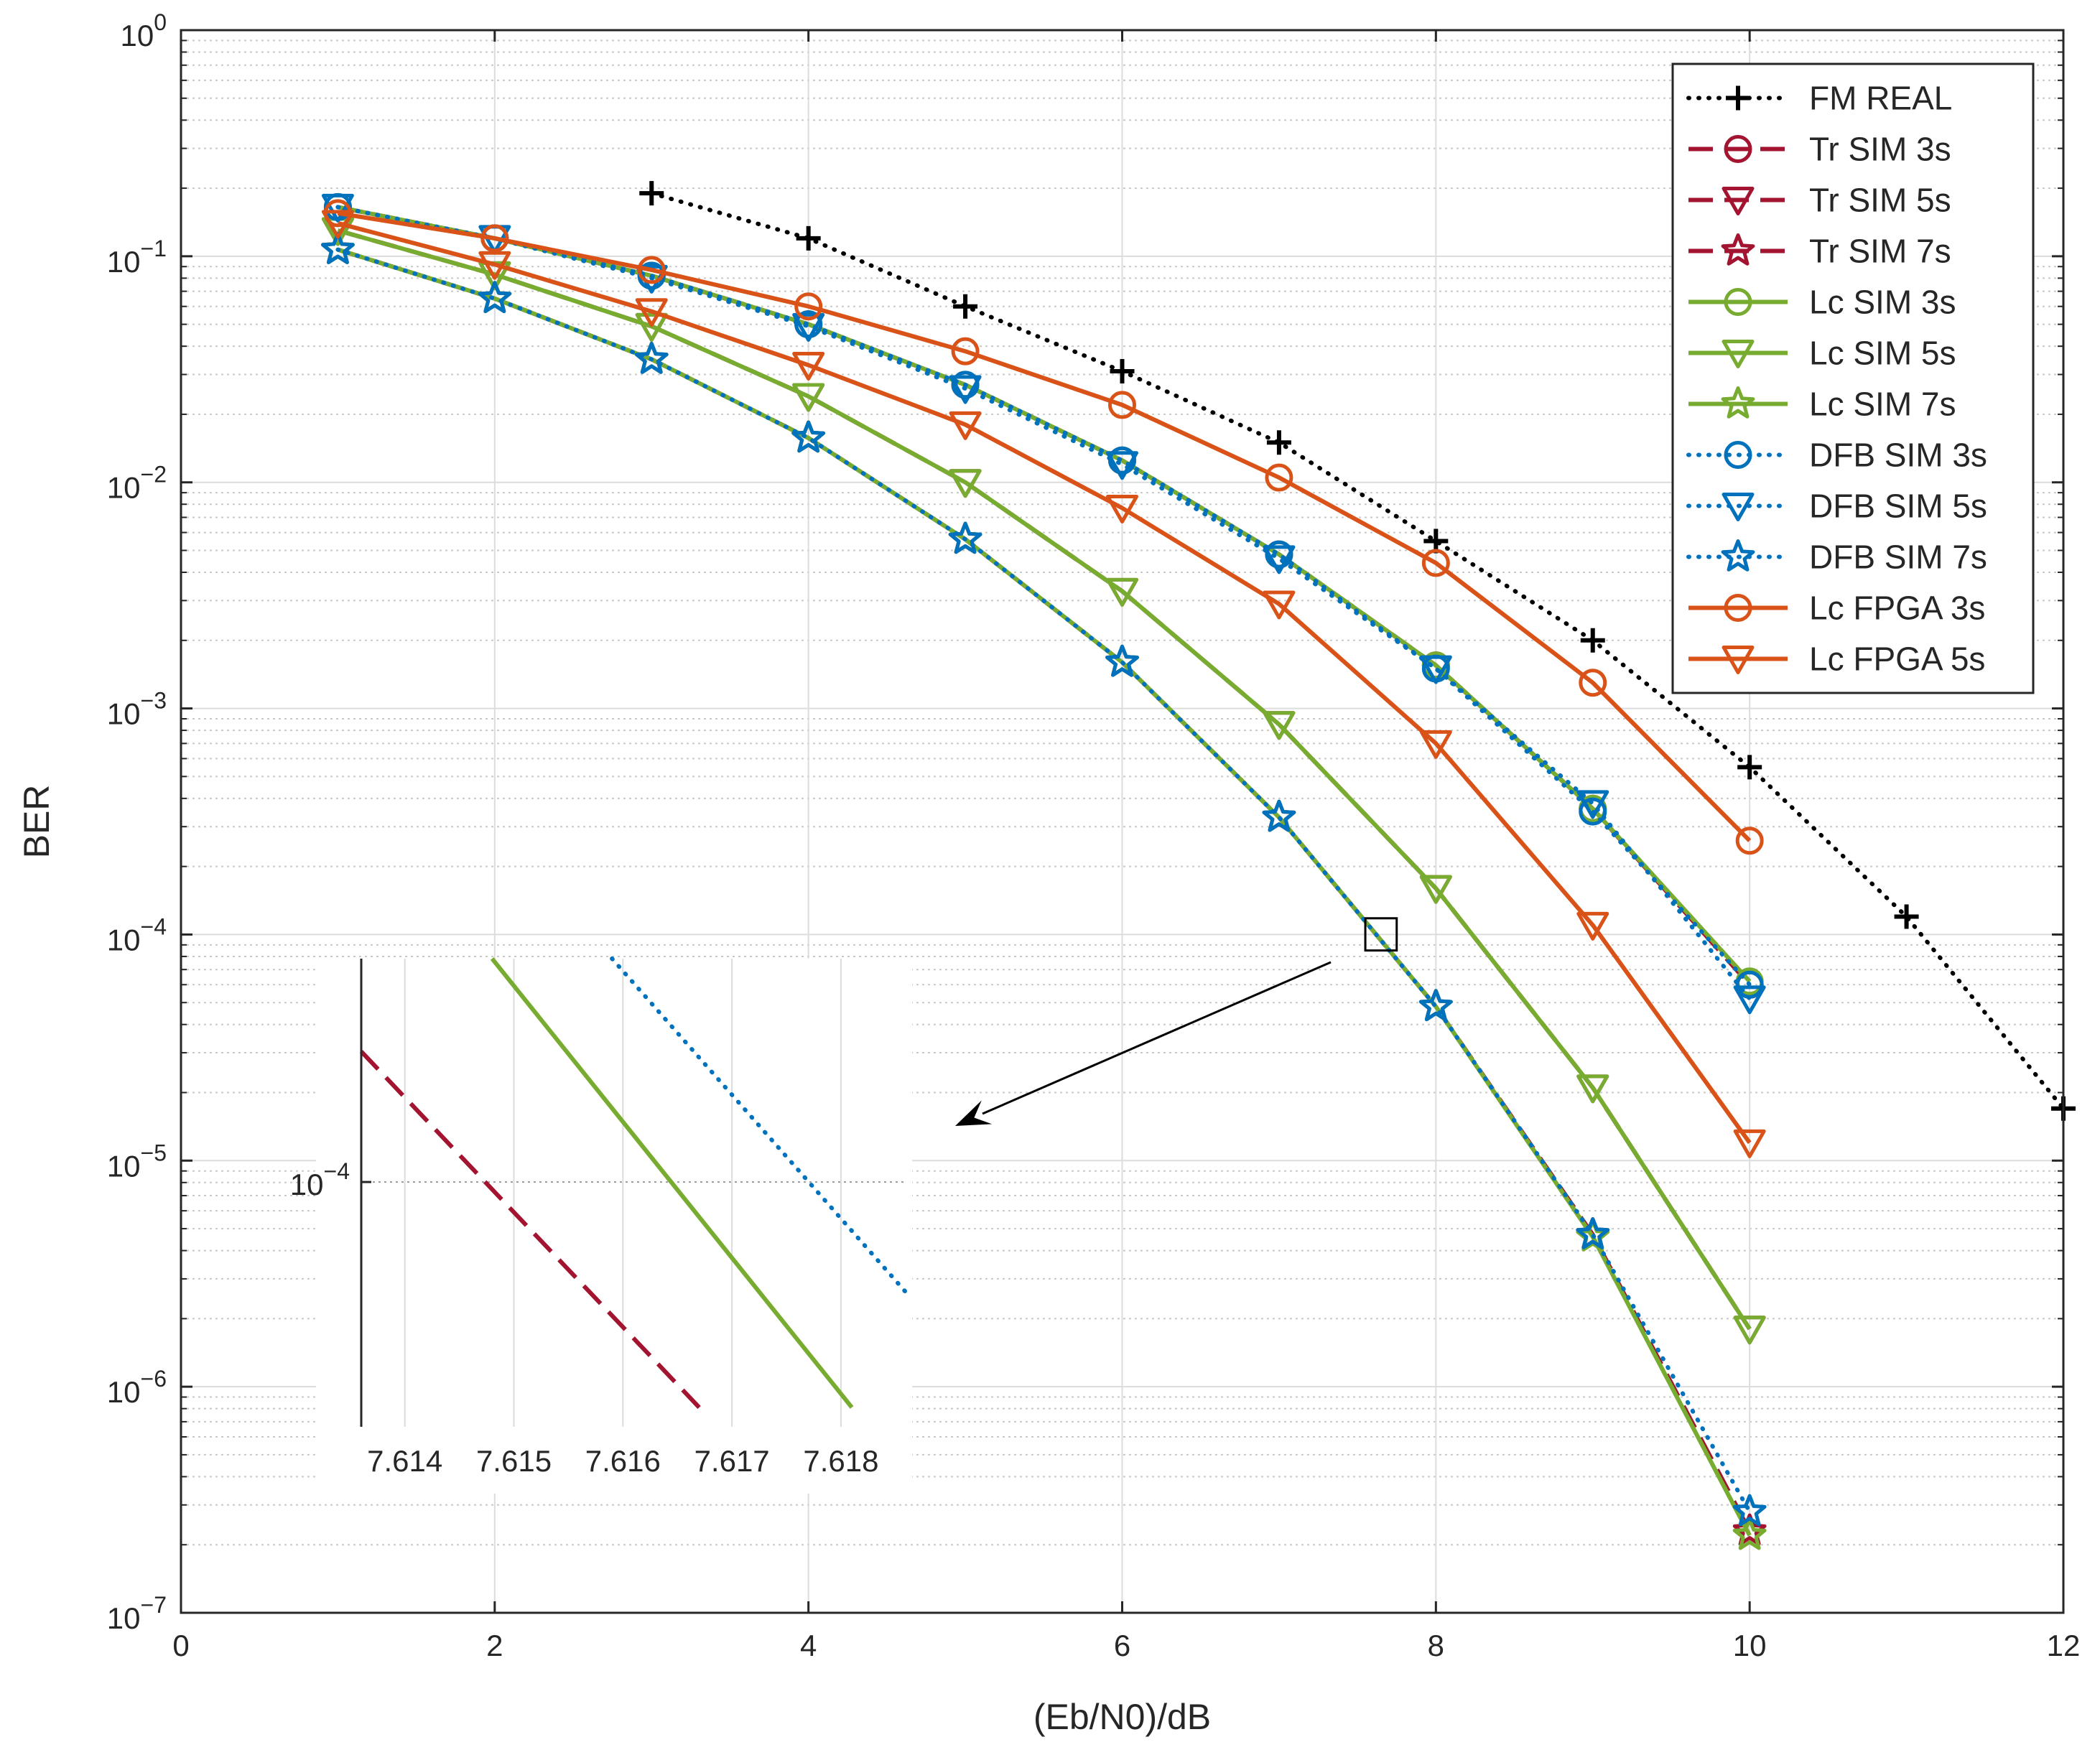 This screenshot has width=2100, height=1760. I want to click on legend-label: FM REAL, so click(1880, 98).